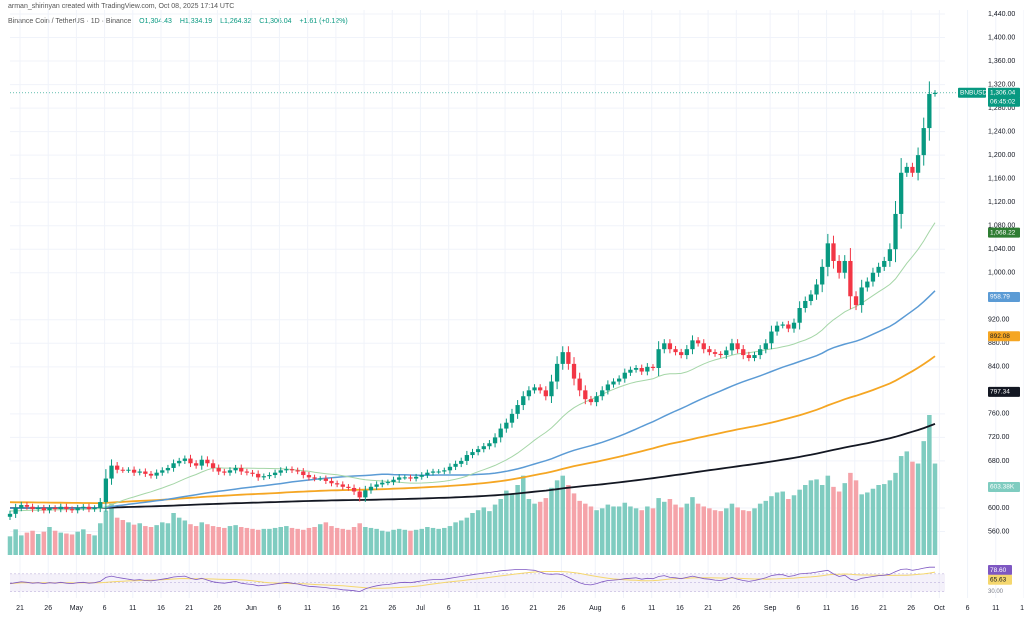 The image size is (1024, 630). What do you see at coordinates (1004, 101) in the screenshot?
I see `countdown-tag-bg` at bounding box center [1004, 101].